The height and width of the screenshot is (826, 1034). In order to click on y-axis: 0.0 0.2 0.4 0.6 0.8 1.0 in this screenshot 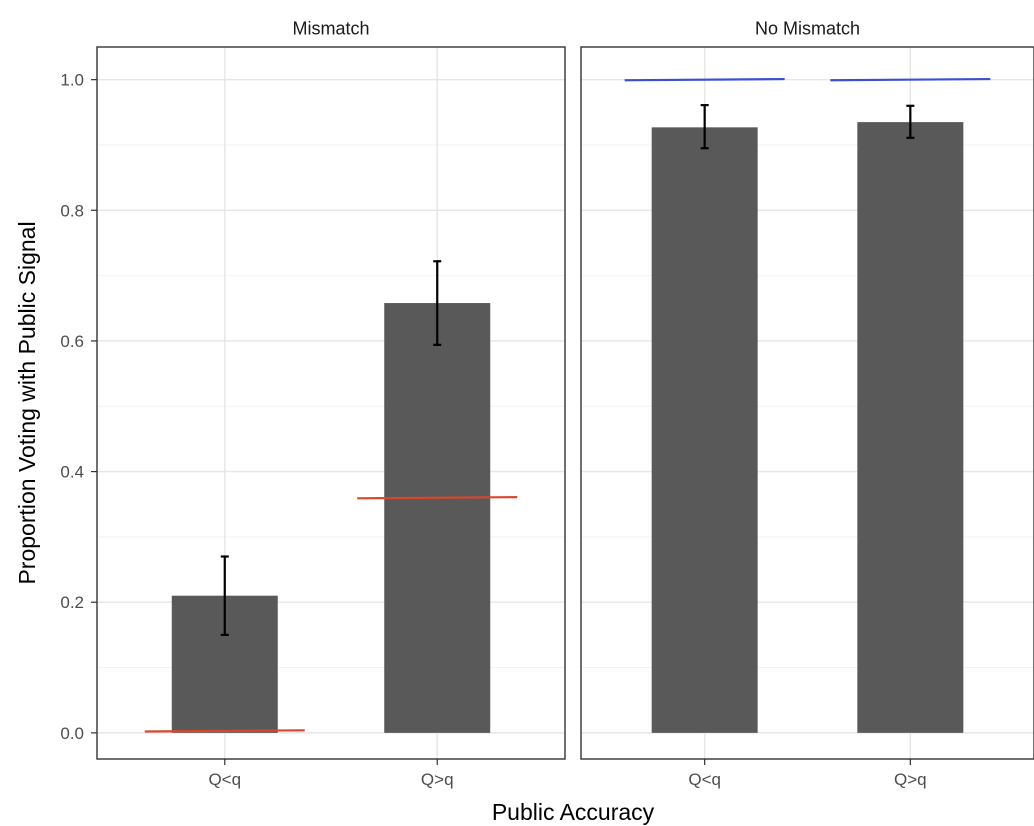, I will do `click(78, 407)`.